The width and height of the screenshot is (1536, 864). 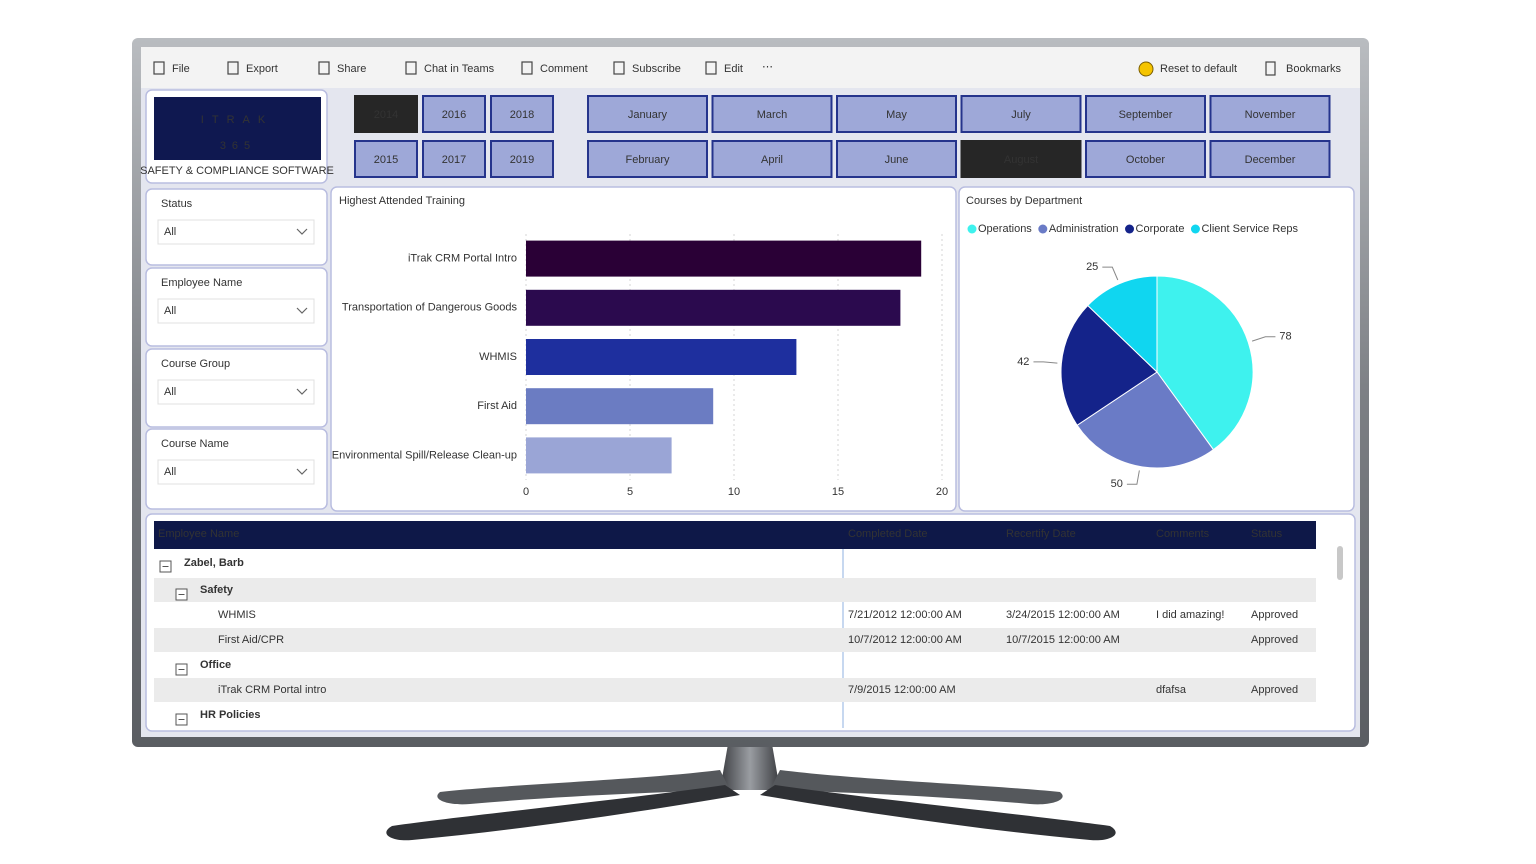 I want to click on toolbar-button: Export, so click(x=252, y=68).